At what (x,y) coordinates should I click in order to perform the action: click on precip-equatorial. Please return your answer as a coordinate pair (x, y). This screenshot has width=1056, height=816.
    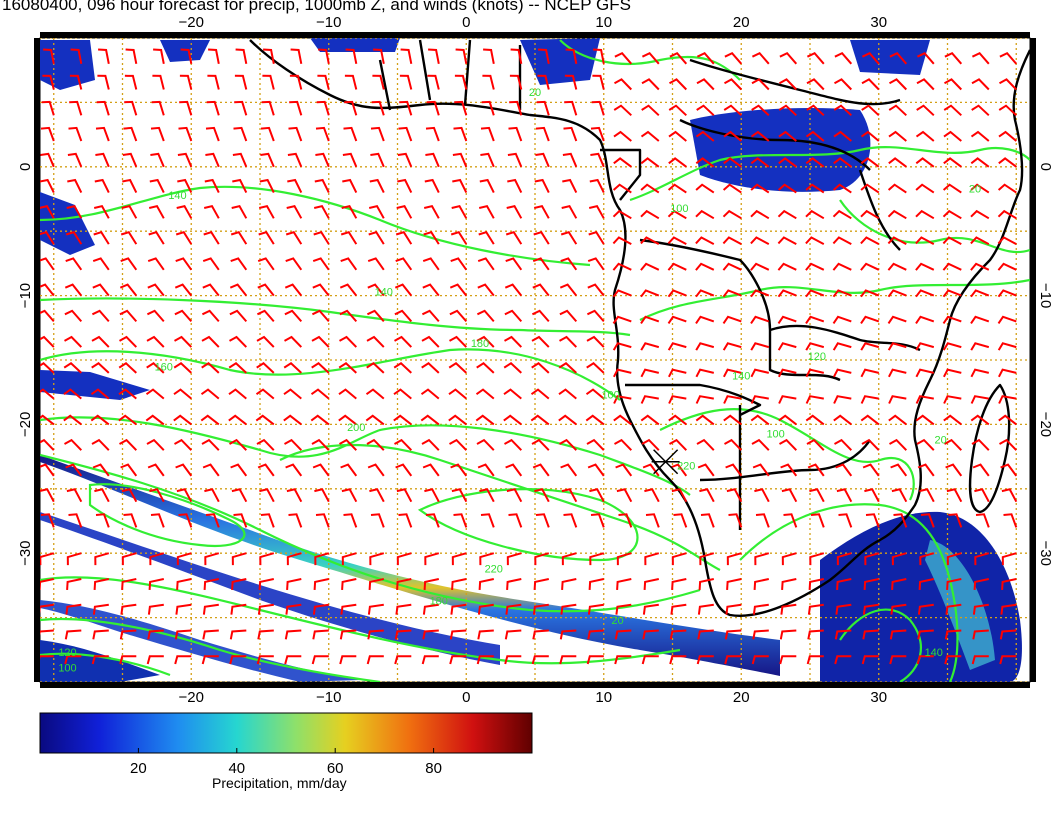
    Looking at the image, I should click on (780, 150).